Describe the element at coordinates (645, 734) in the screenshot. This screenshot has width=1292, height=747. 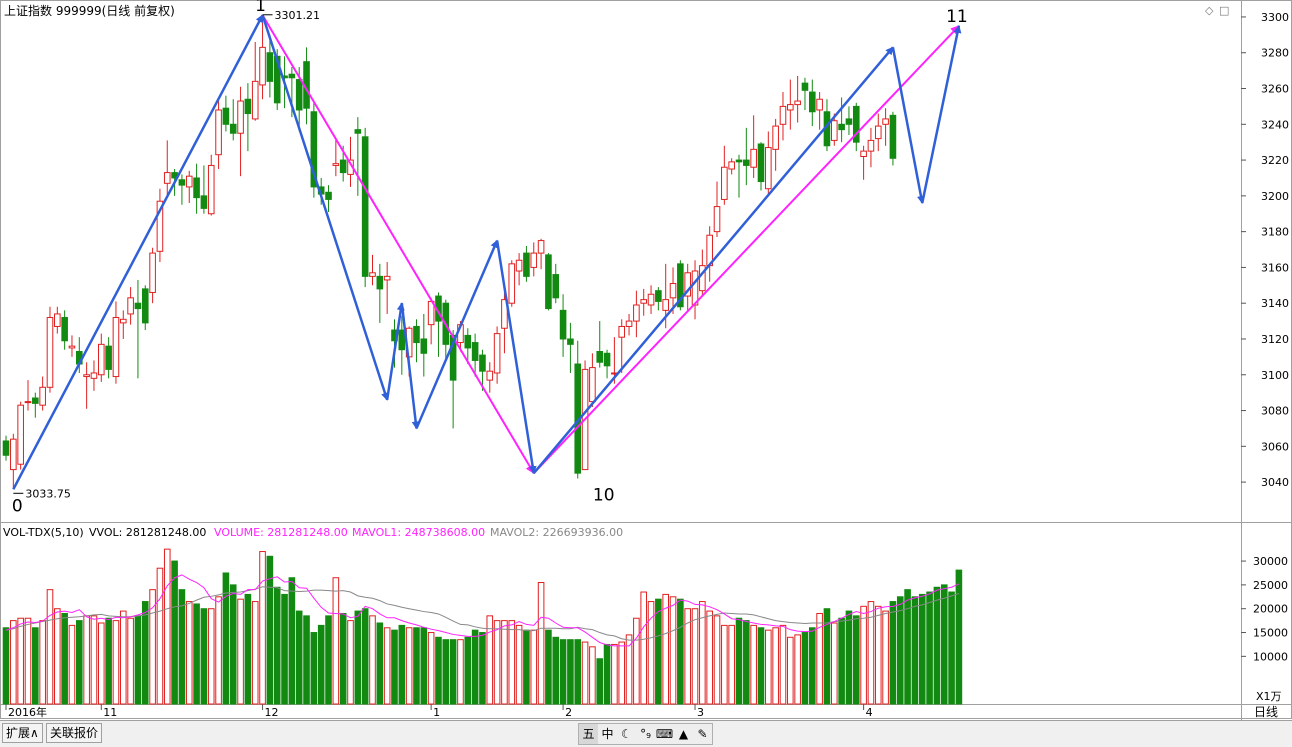
I see `degree-icon: °₉` at that location.